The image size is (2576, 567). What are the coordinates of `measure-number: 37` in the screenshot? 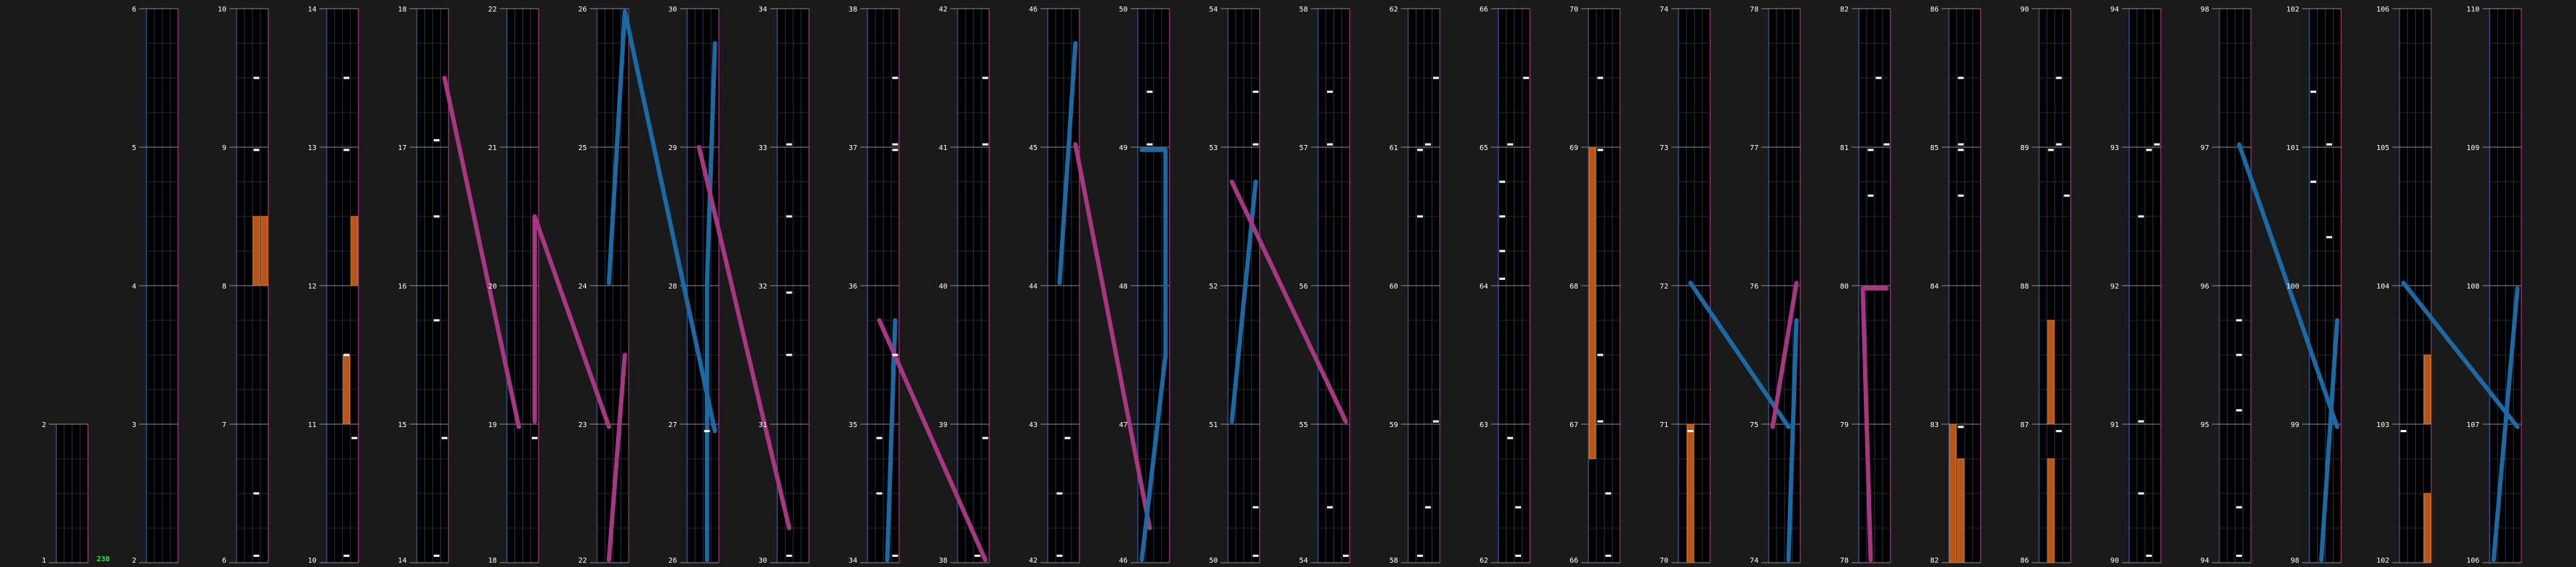 It's located at (853, 148).